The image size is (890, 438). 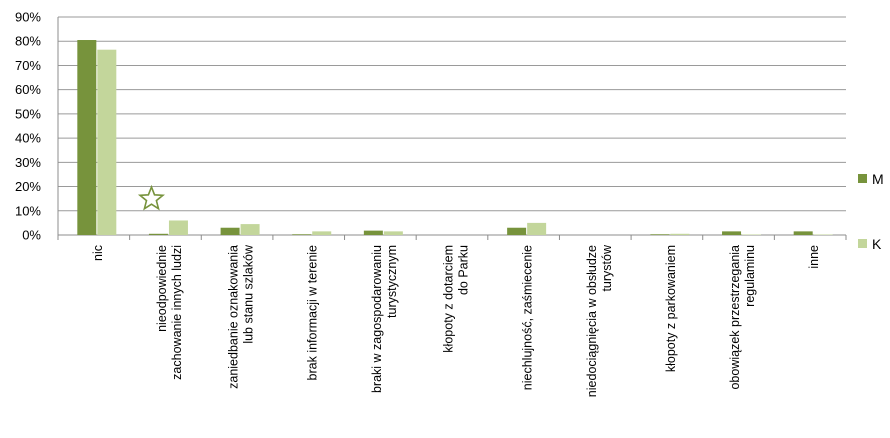 What do you see at coordinates (28, 186) in the screenshot?
I see `y-tick-label: 20%` at bounding box center [28, 186].